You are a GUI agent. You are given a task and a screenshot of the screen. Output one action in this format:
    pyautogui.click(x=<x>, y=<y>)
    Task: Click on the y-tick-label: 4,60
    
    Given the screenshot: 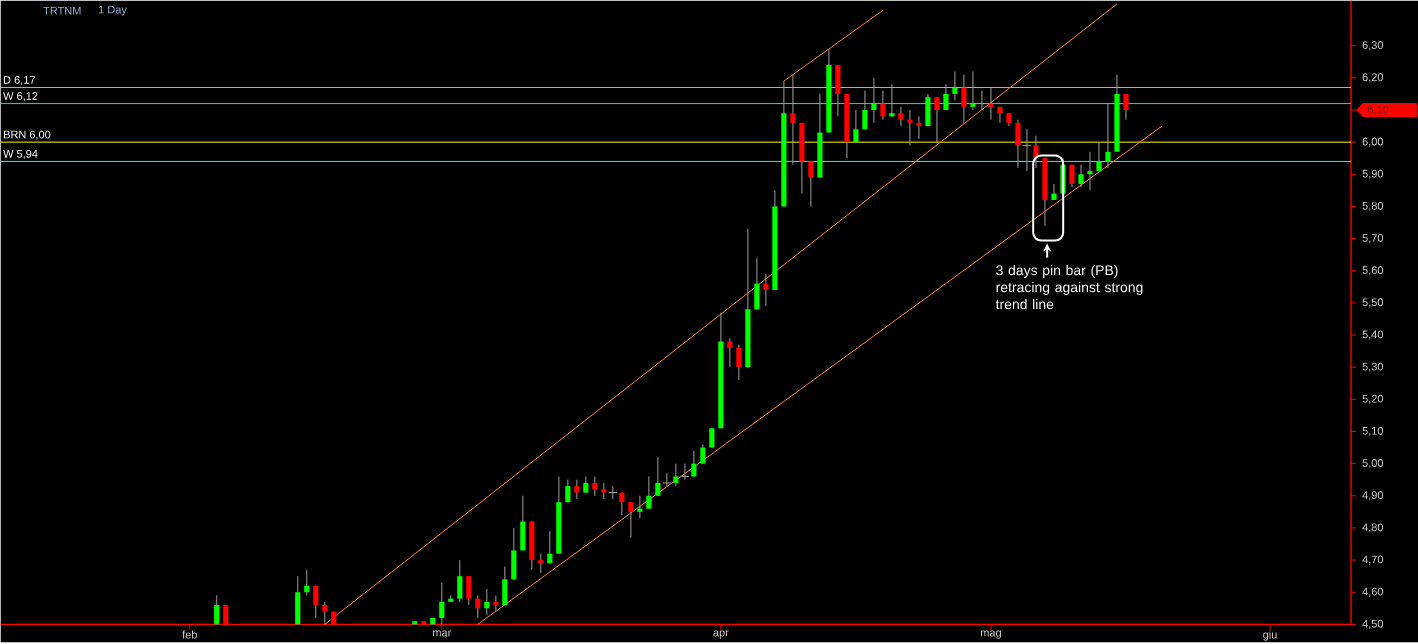 What is the action you would take?
    pyautogui.click(x=1373, y=592)
    